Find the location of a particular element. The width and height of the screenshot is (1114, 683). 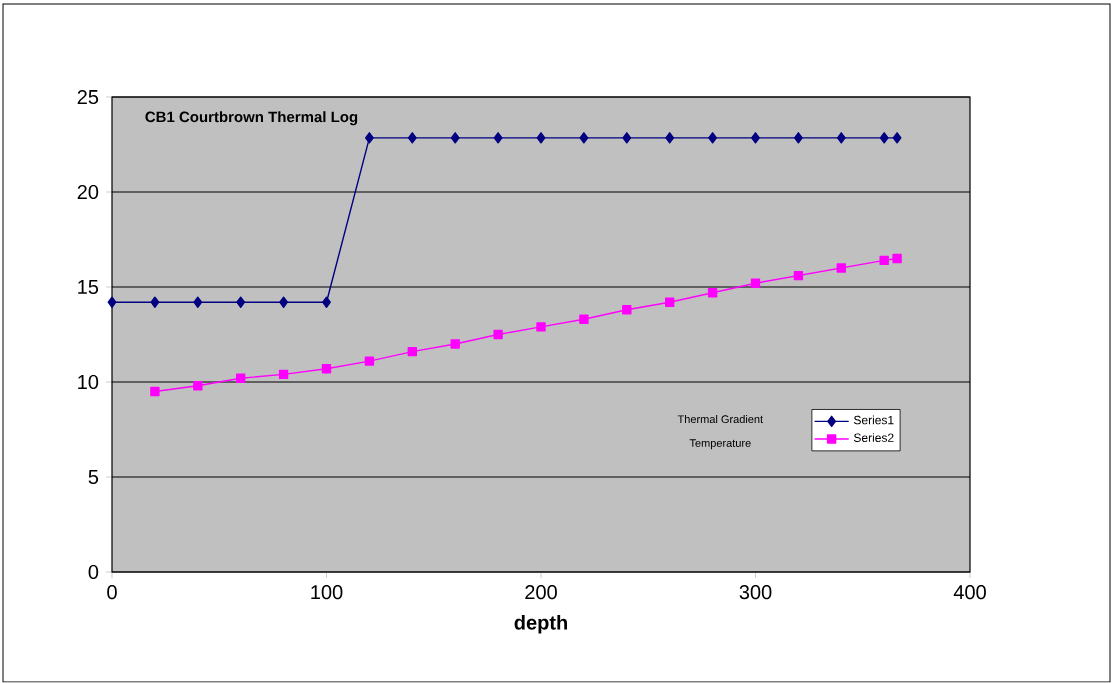

y-tick-label: 25 is located at coordinates (88, 97).